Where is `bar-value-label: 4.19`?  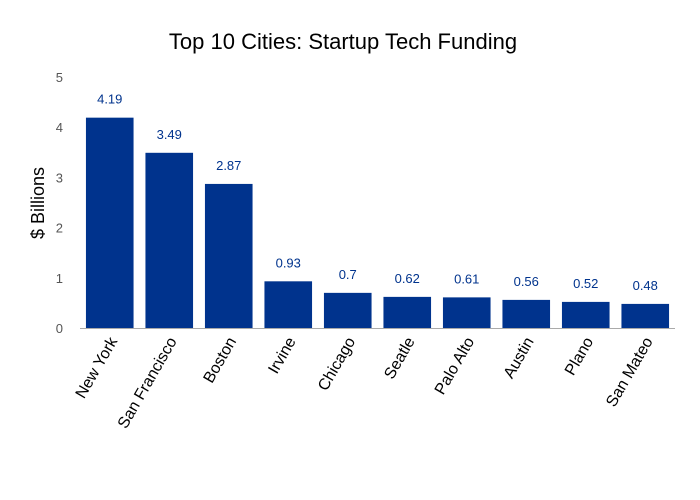
bar-value-label: 4.19 is located at coordinates (109, 99).